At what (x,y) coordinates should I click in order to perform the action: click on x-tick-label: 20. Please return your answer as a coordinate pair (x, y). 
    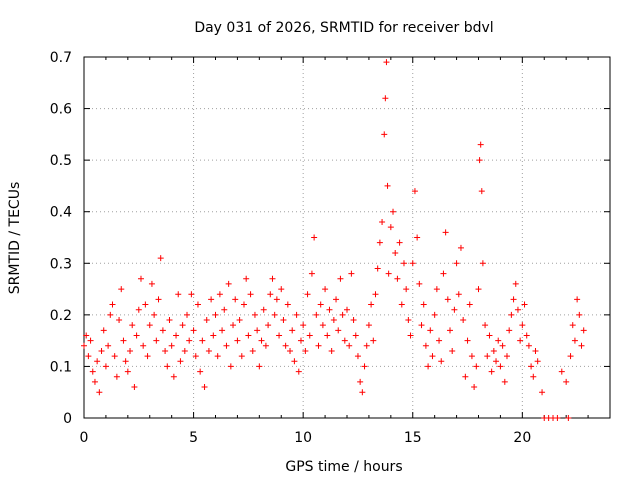
    Looking at the image, I should click on (522, 438).